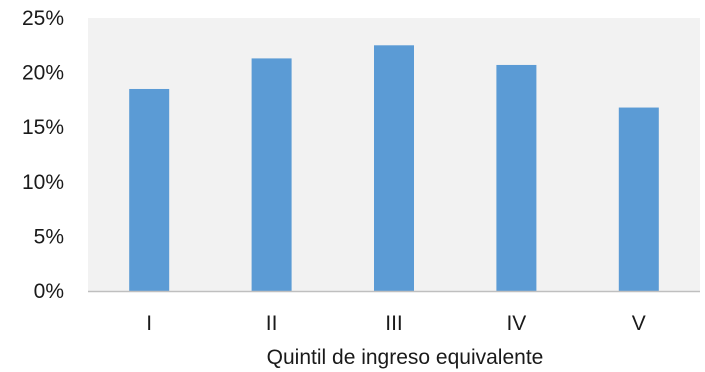  Describe the element at coordinates (43, 18) in the screenshot. I see `y-tick-label: 25%` at that location.